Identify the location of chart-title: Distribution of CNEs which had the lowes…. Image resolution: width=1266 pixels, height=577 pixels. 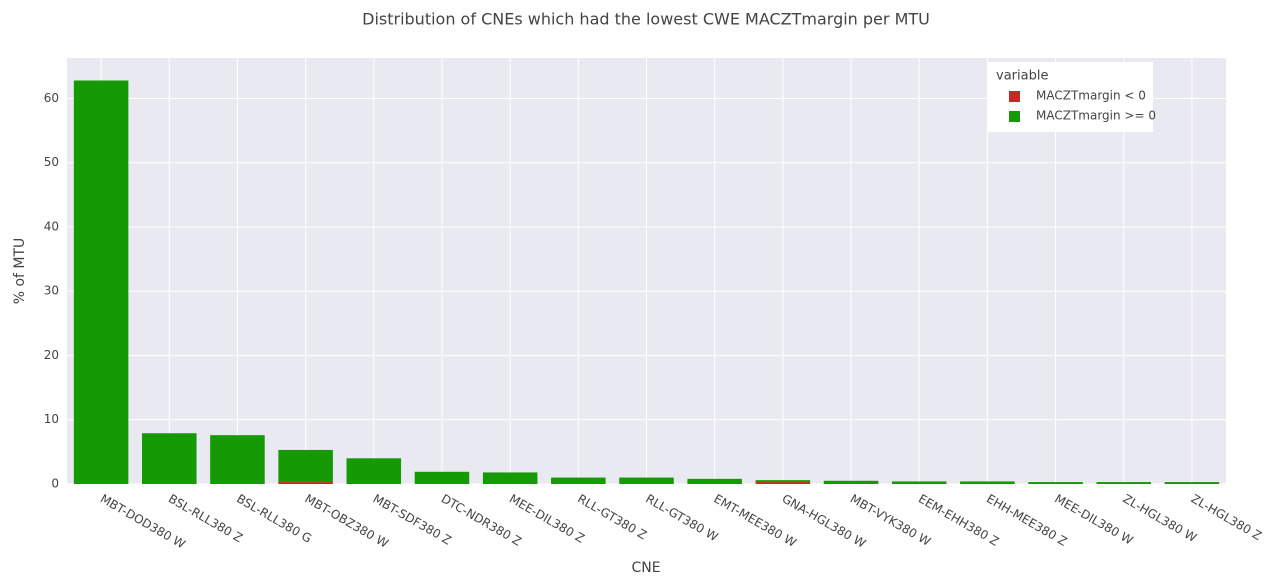
(646, 19).